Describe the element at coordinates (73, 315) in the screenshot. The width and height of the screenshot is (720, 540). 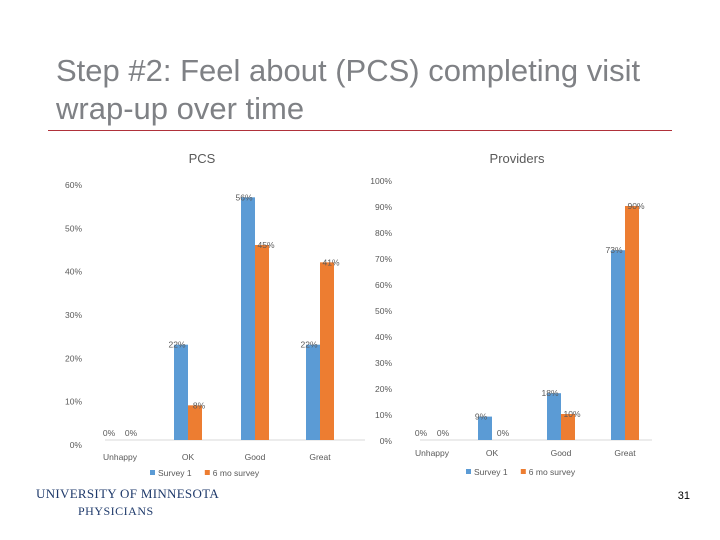
I see `pcs-ytick-label: 30%` at that location.